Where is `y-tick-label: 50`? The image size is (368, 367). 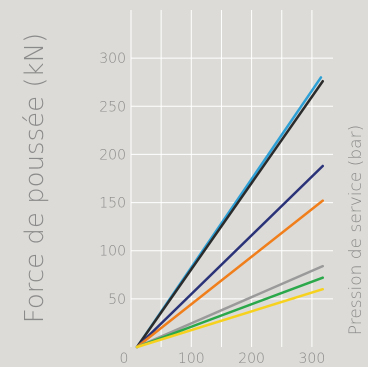 y-tick-label: 50 is located at coordinates (117, 300).